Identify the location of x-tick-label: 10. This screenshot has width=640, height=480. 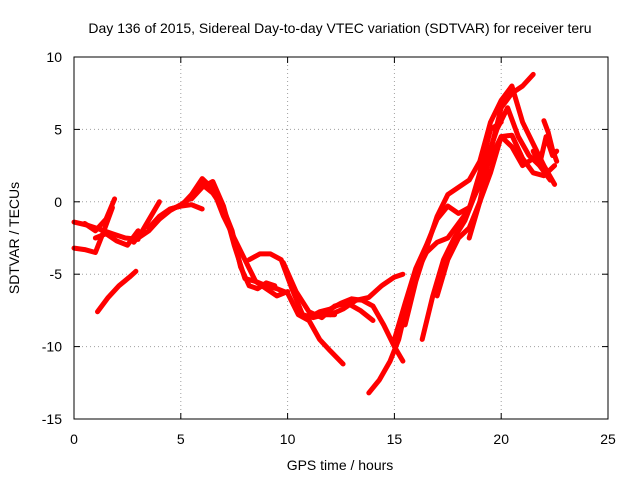
(288, 439).